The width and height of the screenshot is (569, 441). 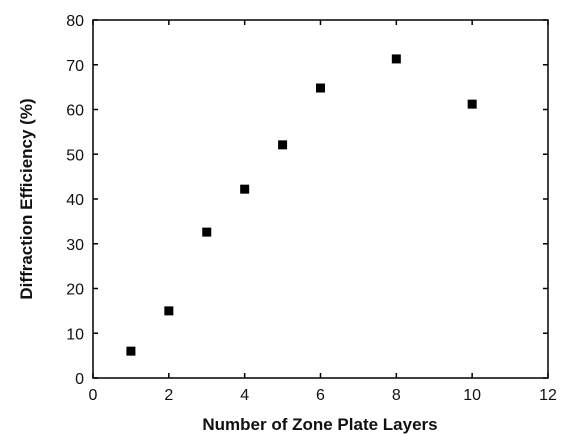 I want to click on x-tick-label: 2, so click(x=168, y=395).